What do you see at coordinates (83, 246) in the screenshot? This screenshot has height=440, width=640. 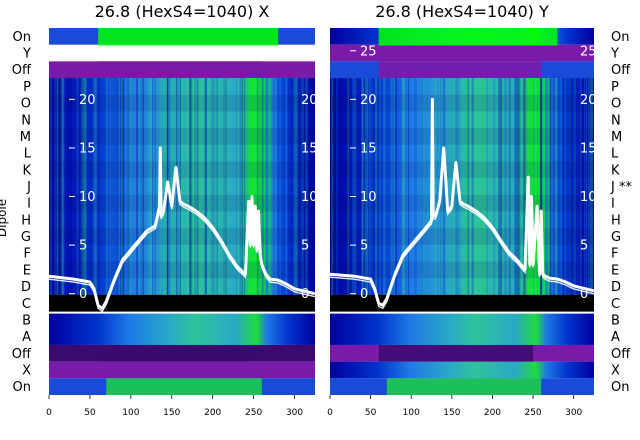 I see `overlay-tick-label: 5` at bounding box center [83, 246].